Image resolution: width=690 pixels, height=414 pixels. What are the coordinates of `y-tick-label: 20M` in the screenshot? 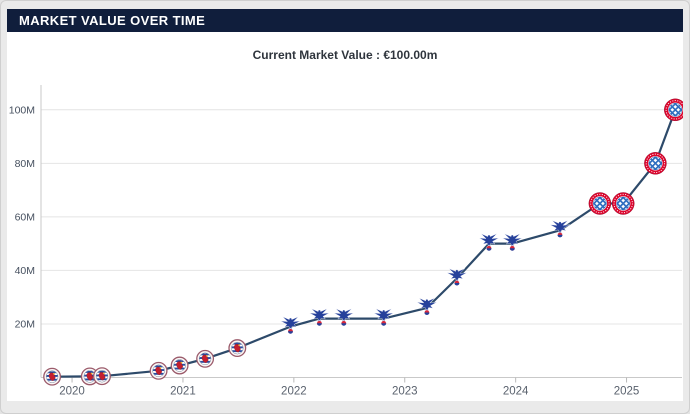 It's located at (25, 324).